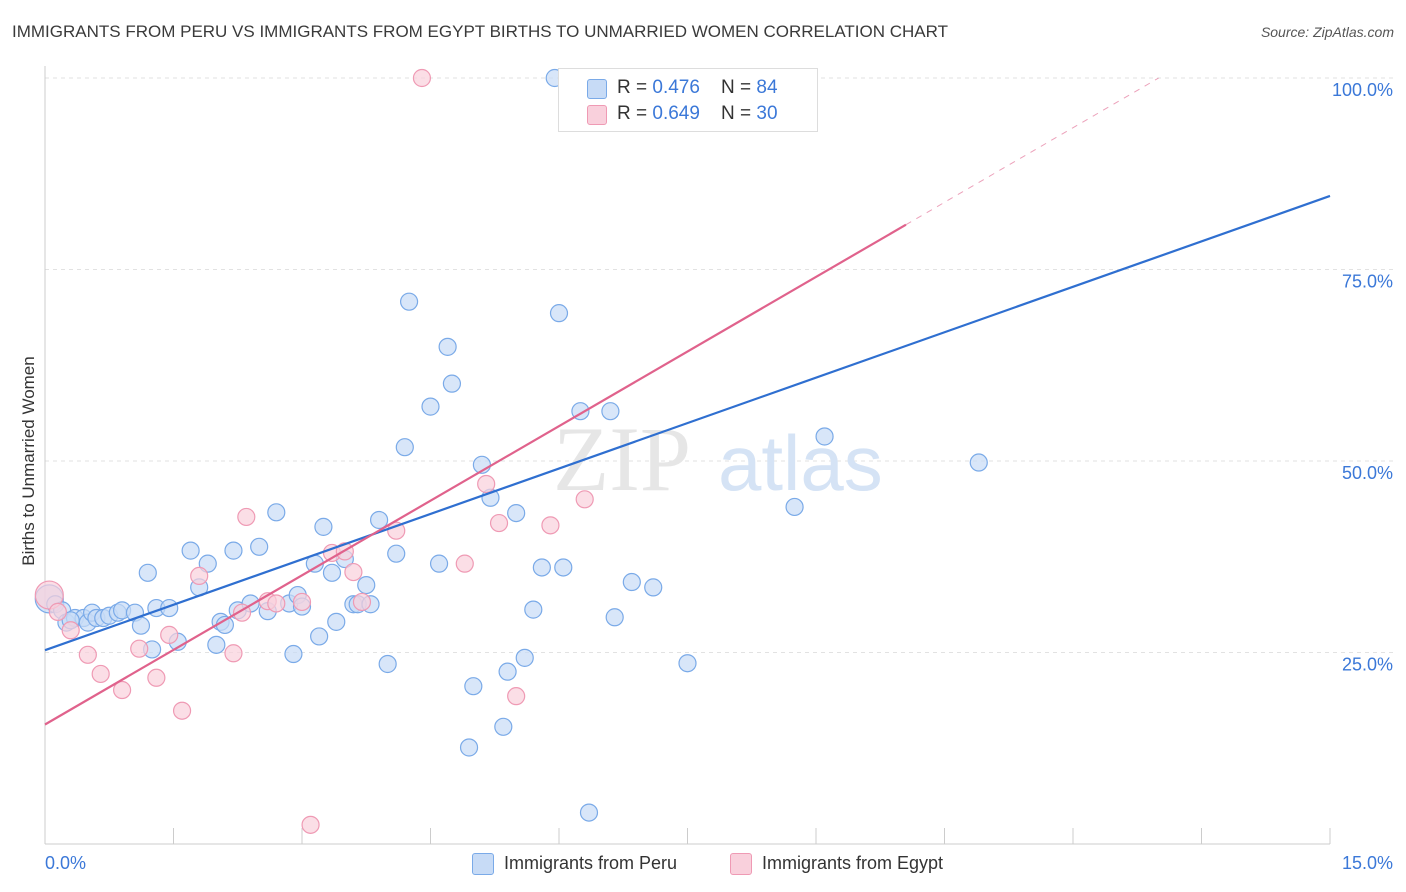  I want to click on legend-swatch-egypt, so click(597, 115).